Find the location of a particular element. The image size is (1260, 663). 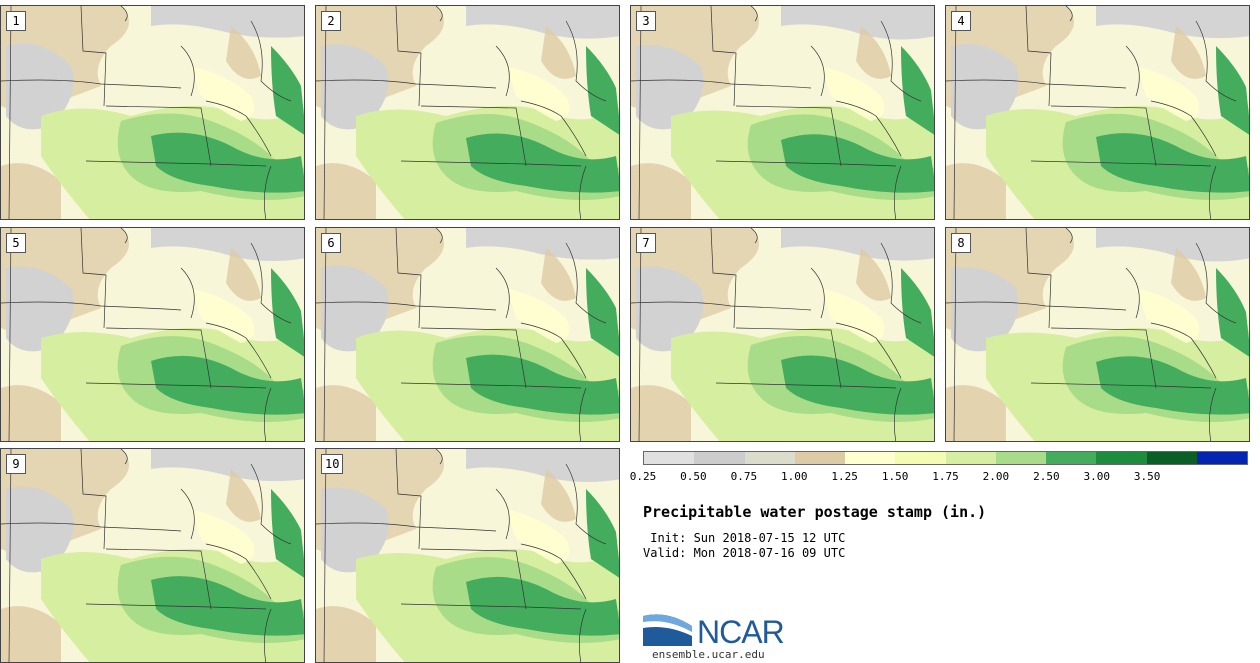

ncar-logo-icon is located at coordinates (667, 630).